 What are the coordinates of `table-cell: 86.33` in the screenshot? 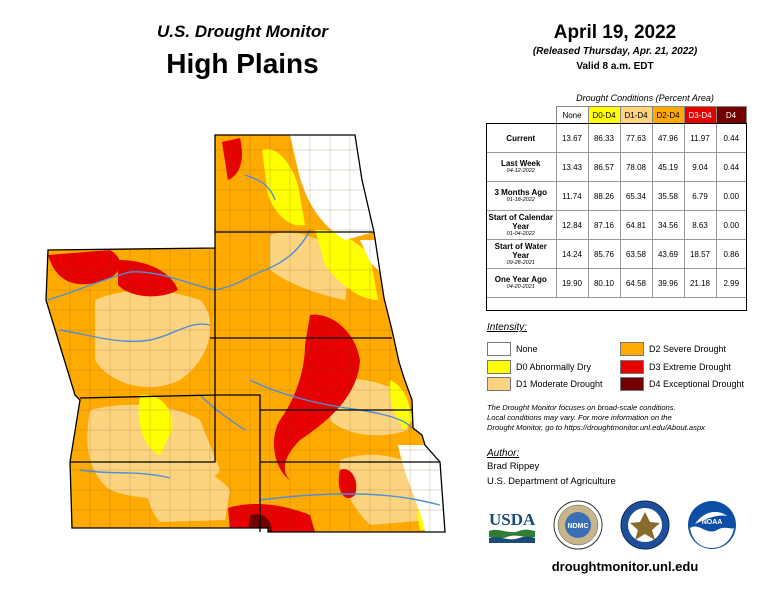 It's located at (603, 138).